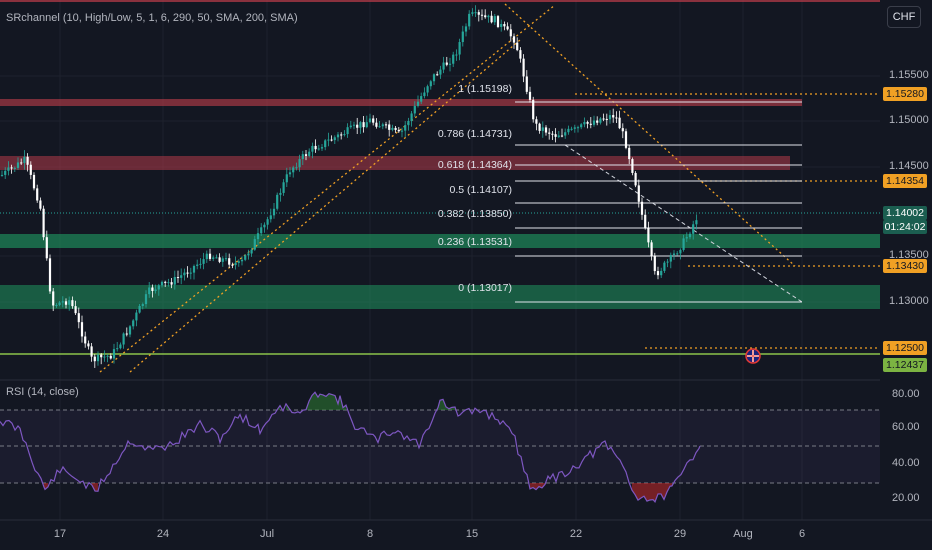 The height and width of the screenshot is (550, 932). I want to click on bar-countdown: 01:24:02, so click(905, 227).